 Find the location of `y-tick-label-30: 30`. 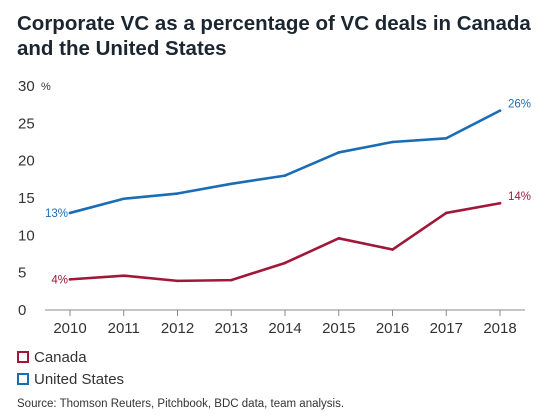

y-tick-label-30: 30 is located at coordinates (26, 86).